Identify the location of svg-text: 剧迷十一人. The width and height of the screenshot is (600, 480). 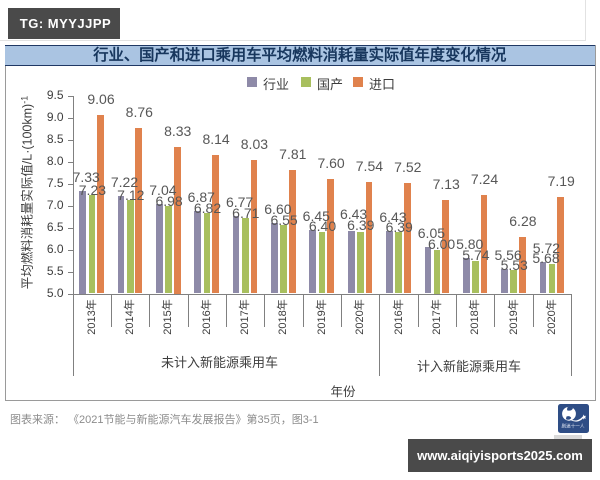
(573, 425).